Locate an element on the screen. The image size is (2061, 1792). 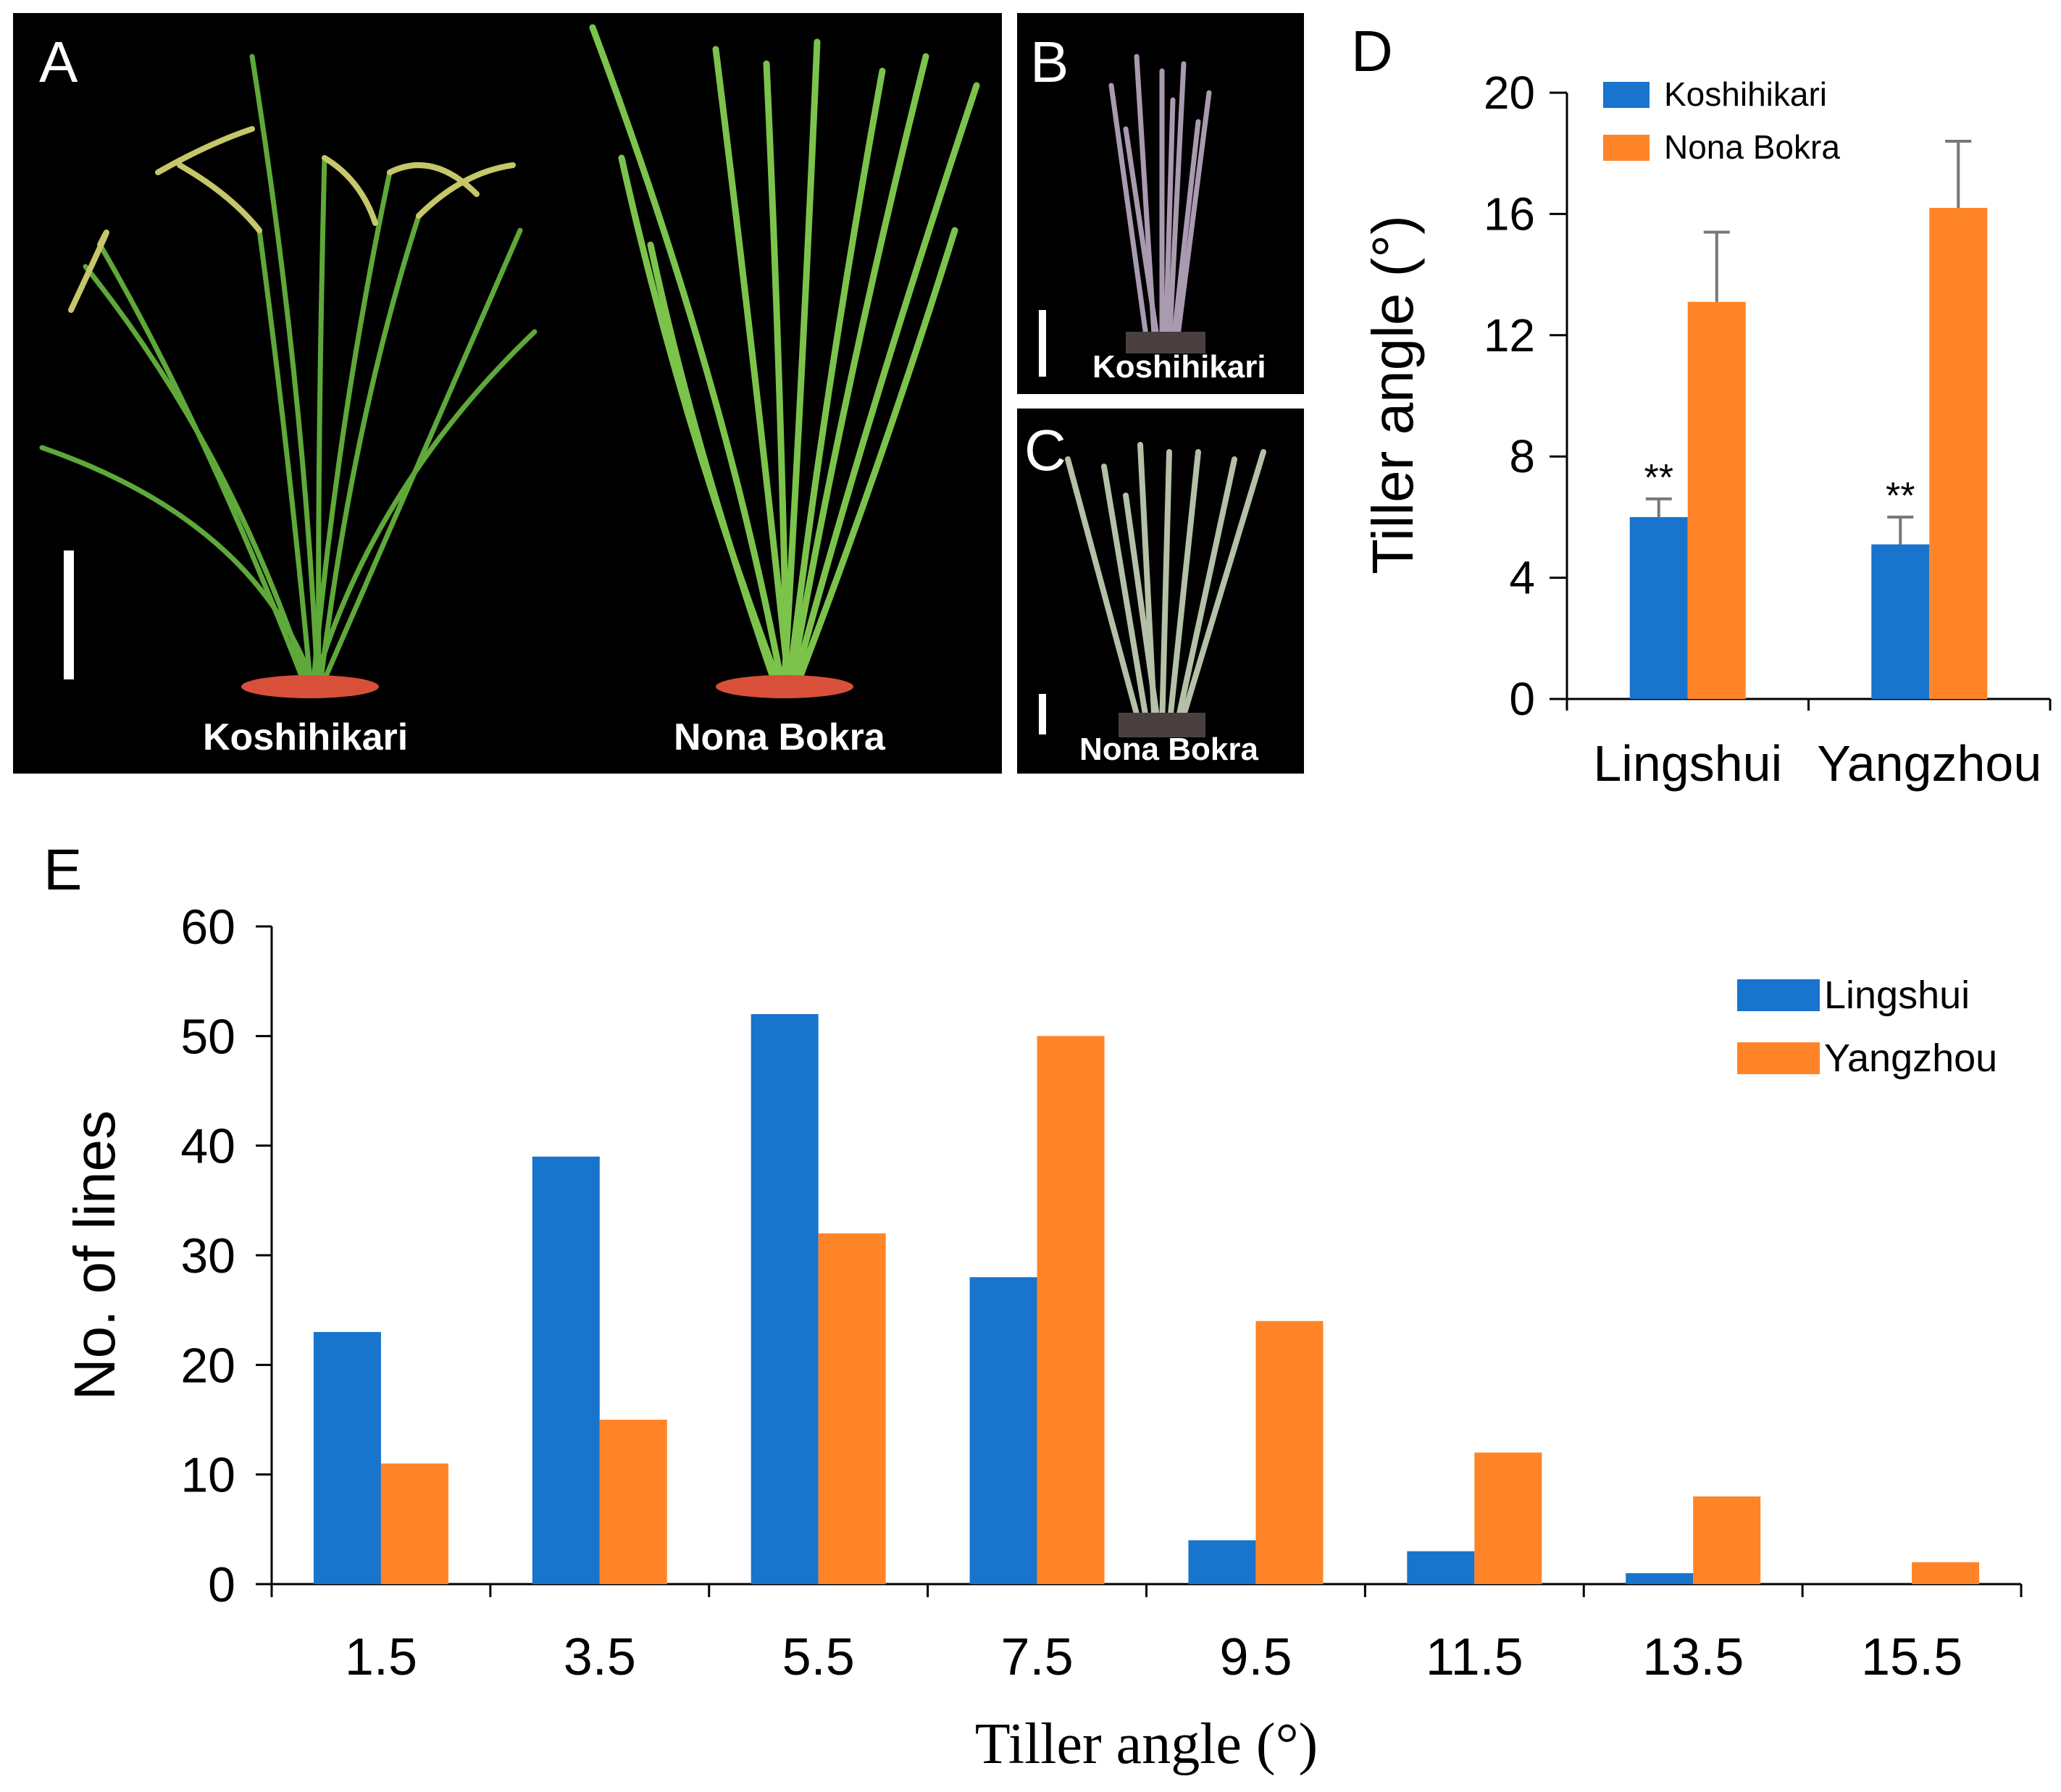
panel-e-y-tick-label: 40 is located at coordinates (208, 1146).